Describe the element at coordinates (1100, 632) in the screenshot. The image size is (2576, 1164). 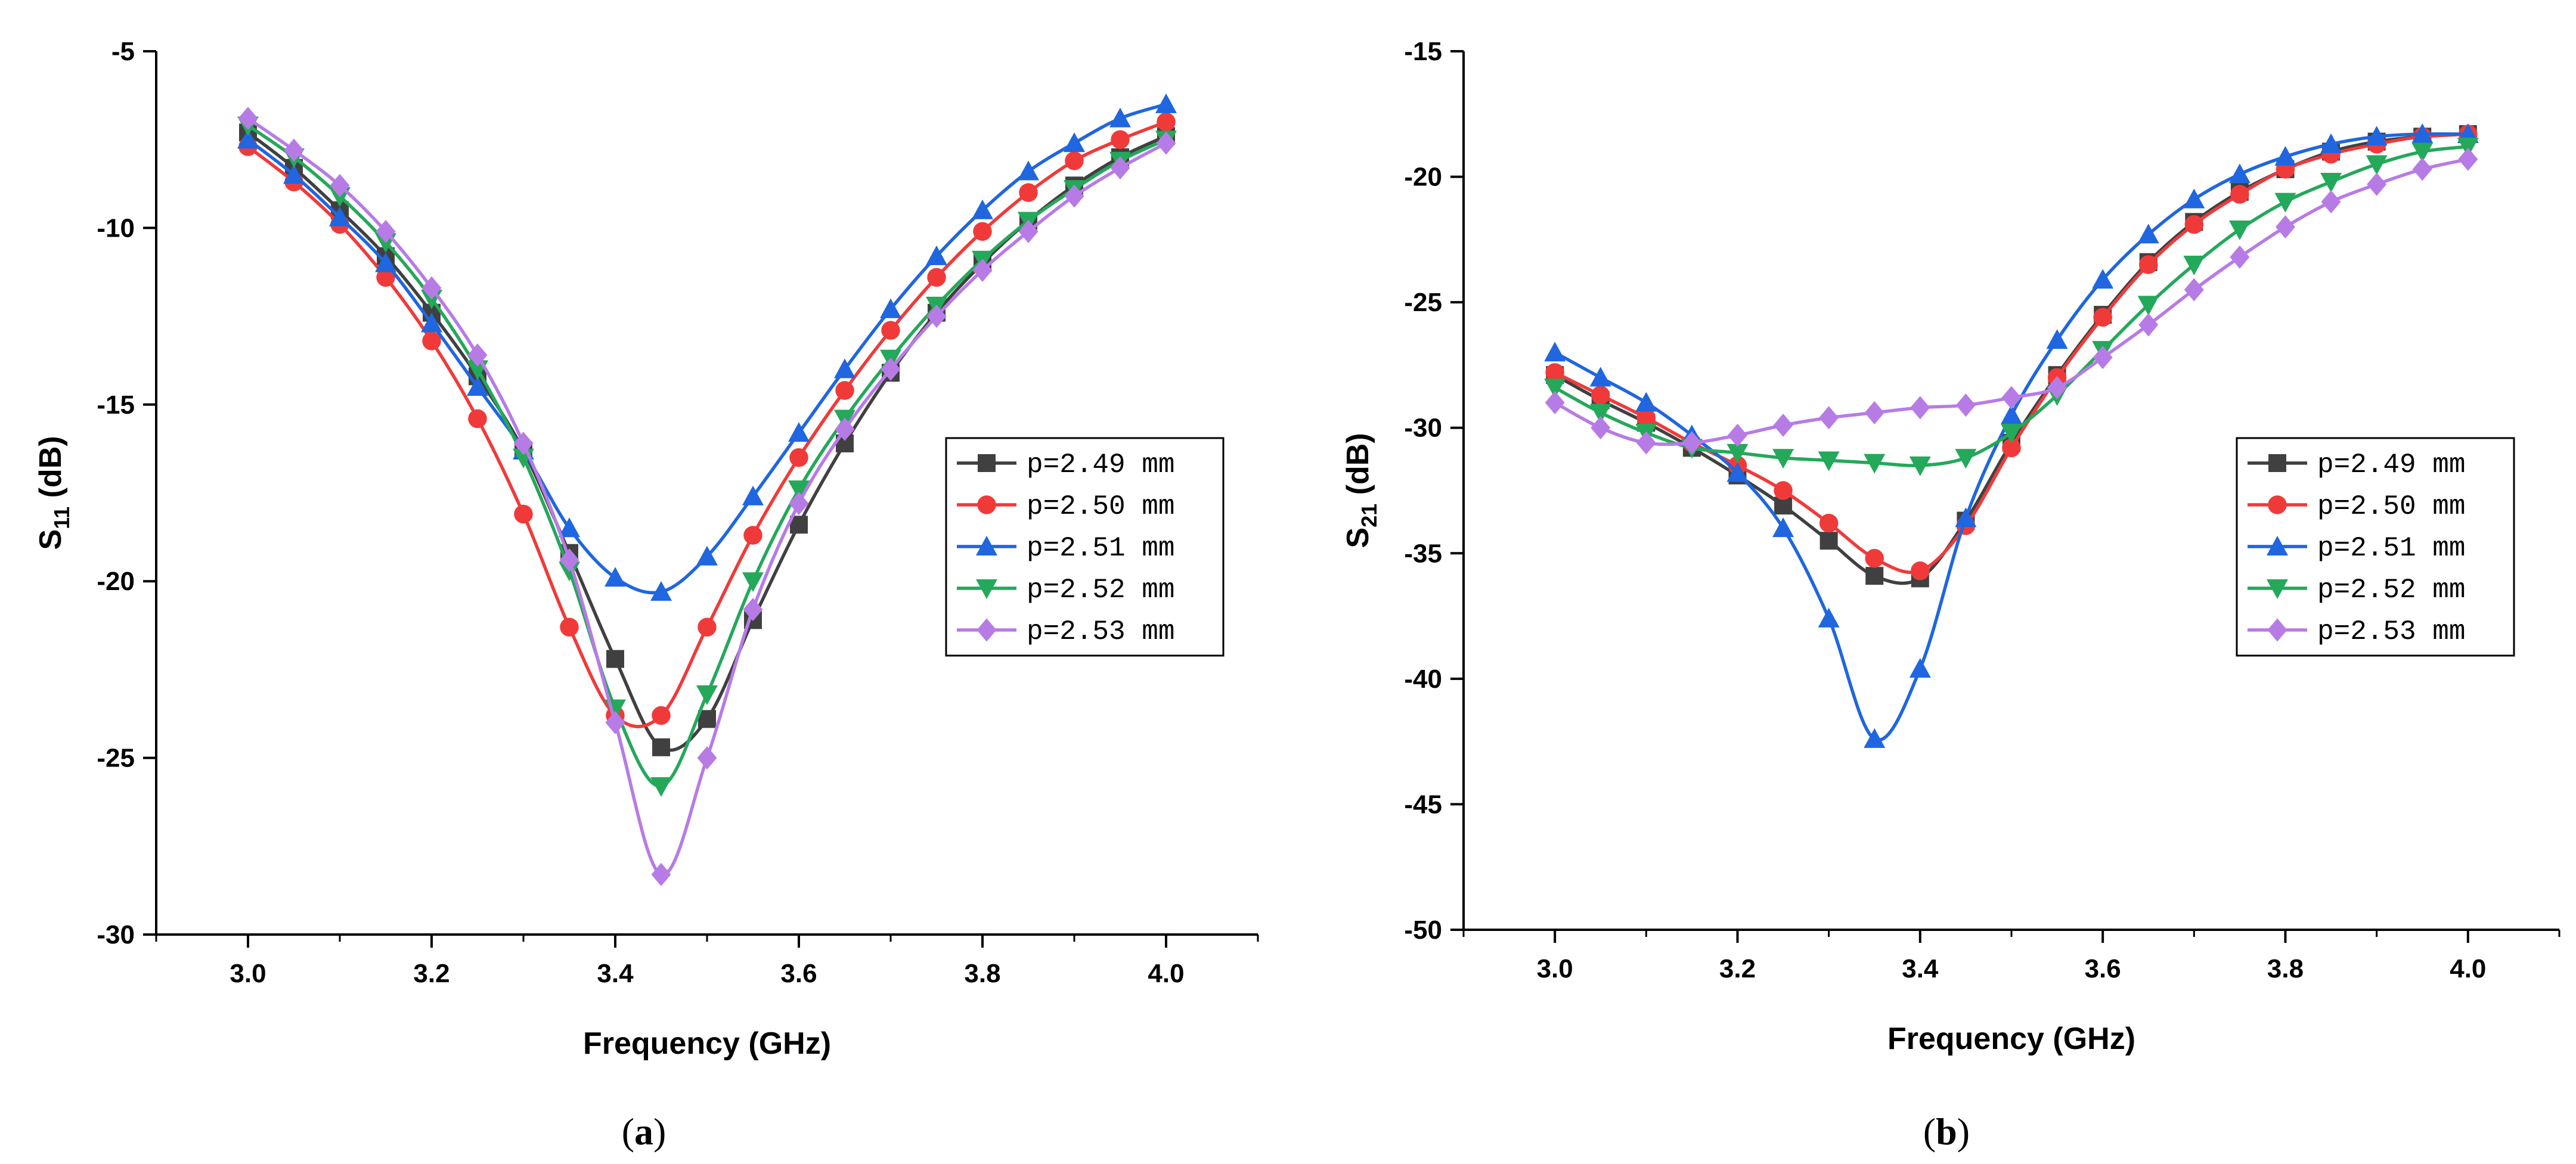
I see `legend-label: p=2.53 mm` at that location.